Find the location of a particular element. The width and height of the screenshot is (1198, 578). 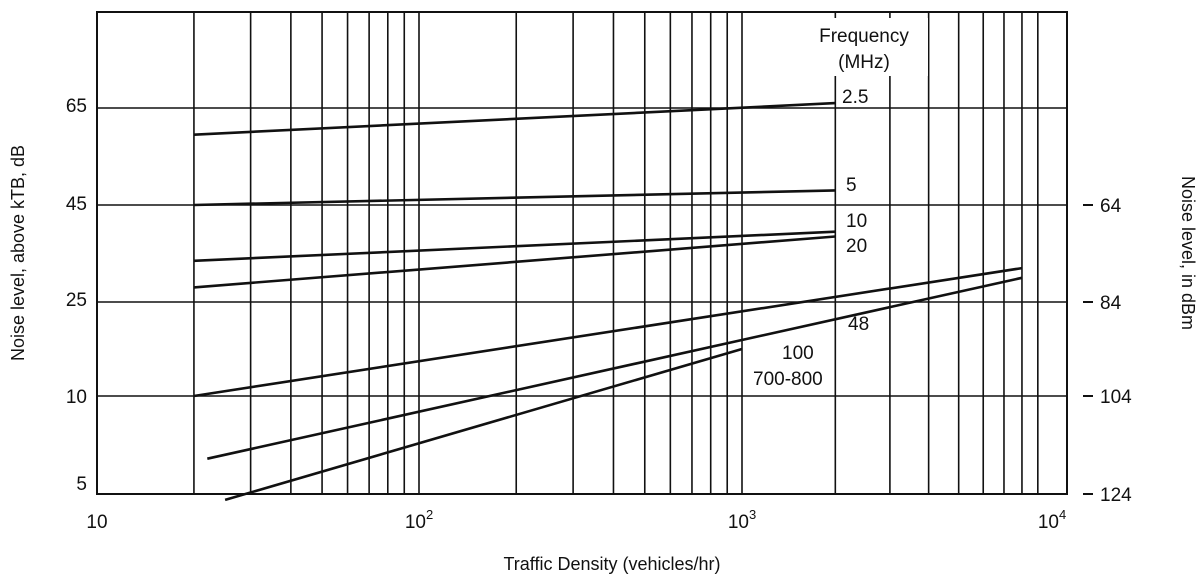

legend-title-backdrop is located at coordinates (864, 47).